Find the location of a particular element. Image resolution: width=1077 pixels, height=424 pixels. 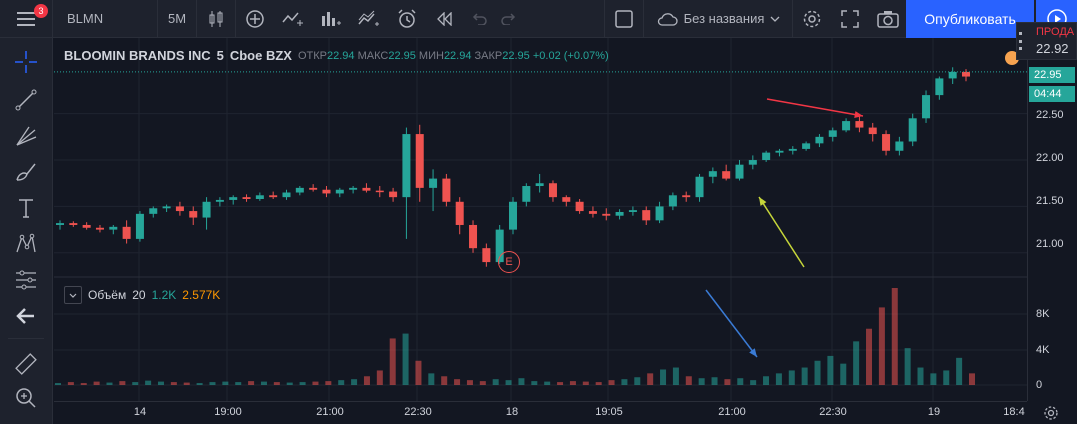

fullscreen-button is located at coordinates (850, 19).